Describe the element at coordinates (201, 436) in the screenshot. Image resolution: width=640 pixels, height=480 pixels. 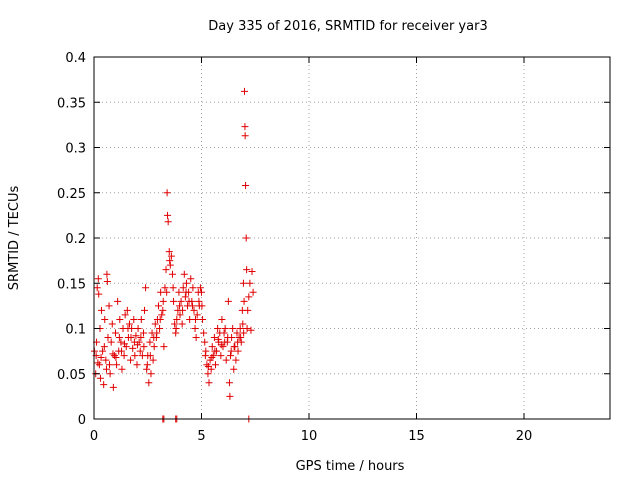
I see `x-tick-label: 5` at that location.